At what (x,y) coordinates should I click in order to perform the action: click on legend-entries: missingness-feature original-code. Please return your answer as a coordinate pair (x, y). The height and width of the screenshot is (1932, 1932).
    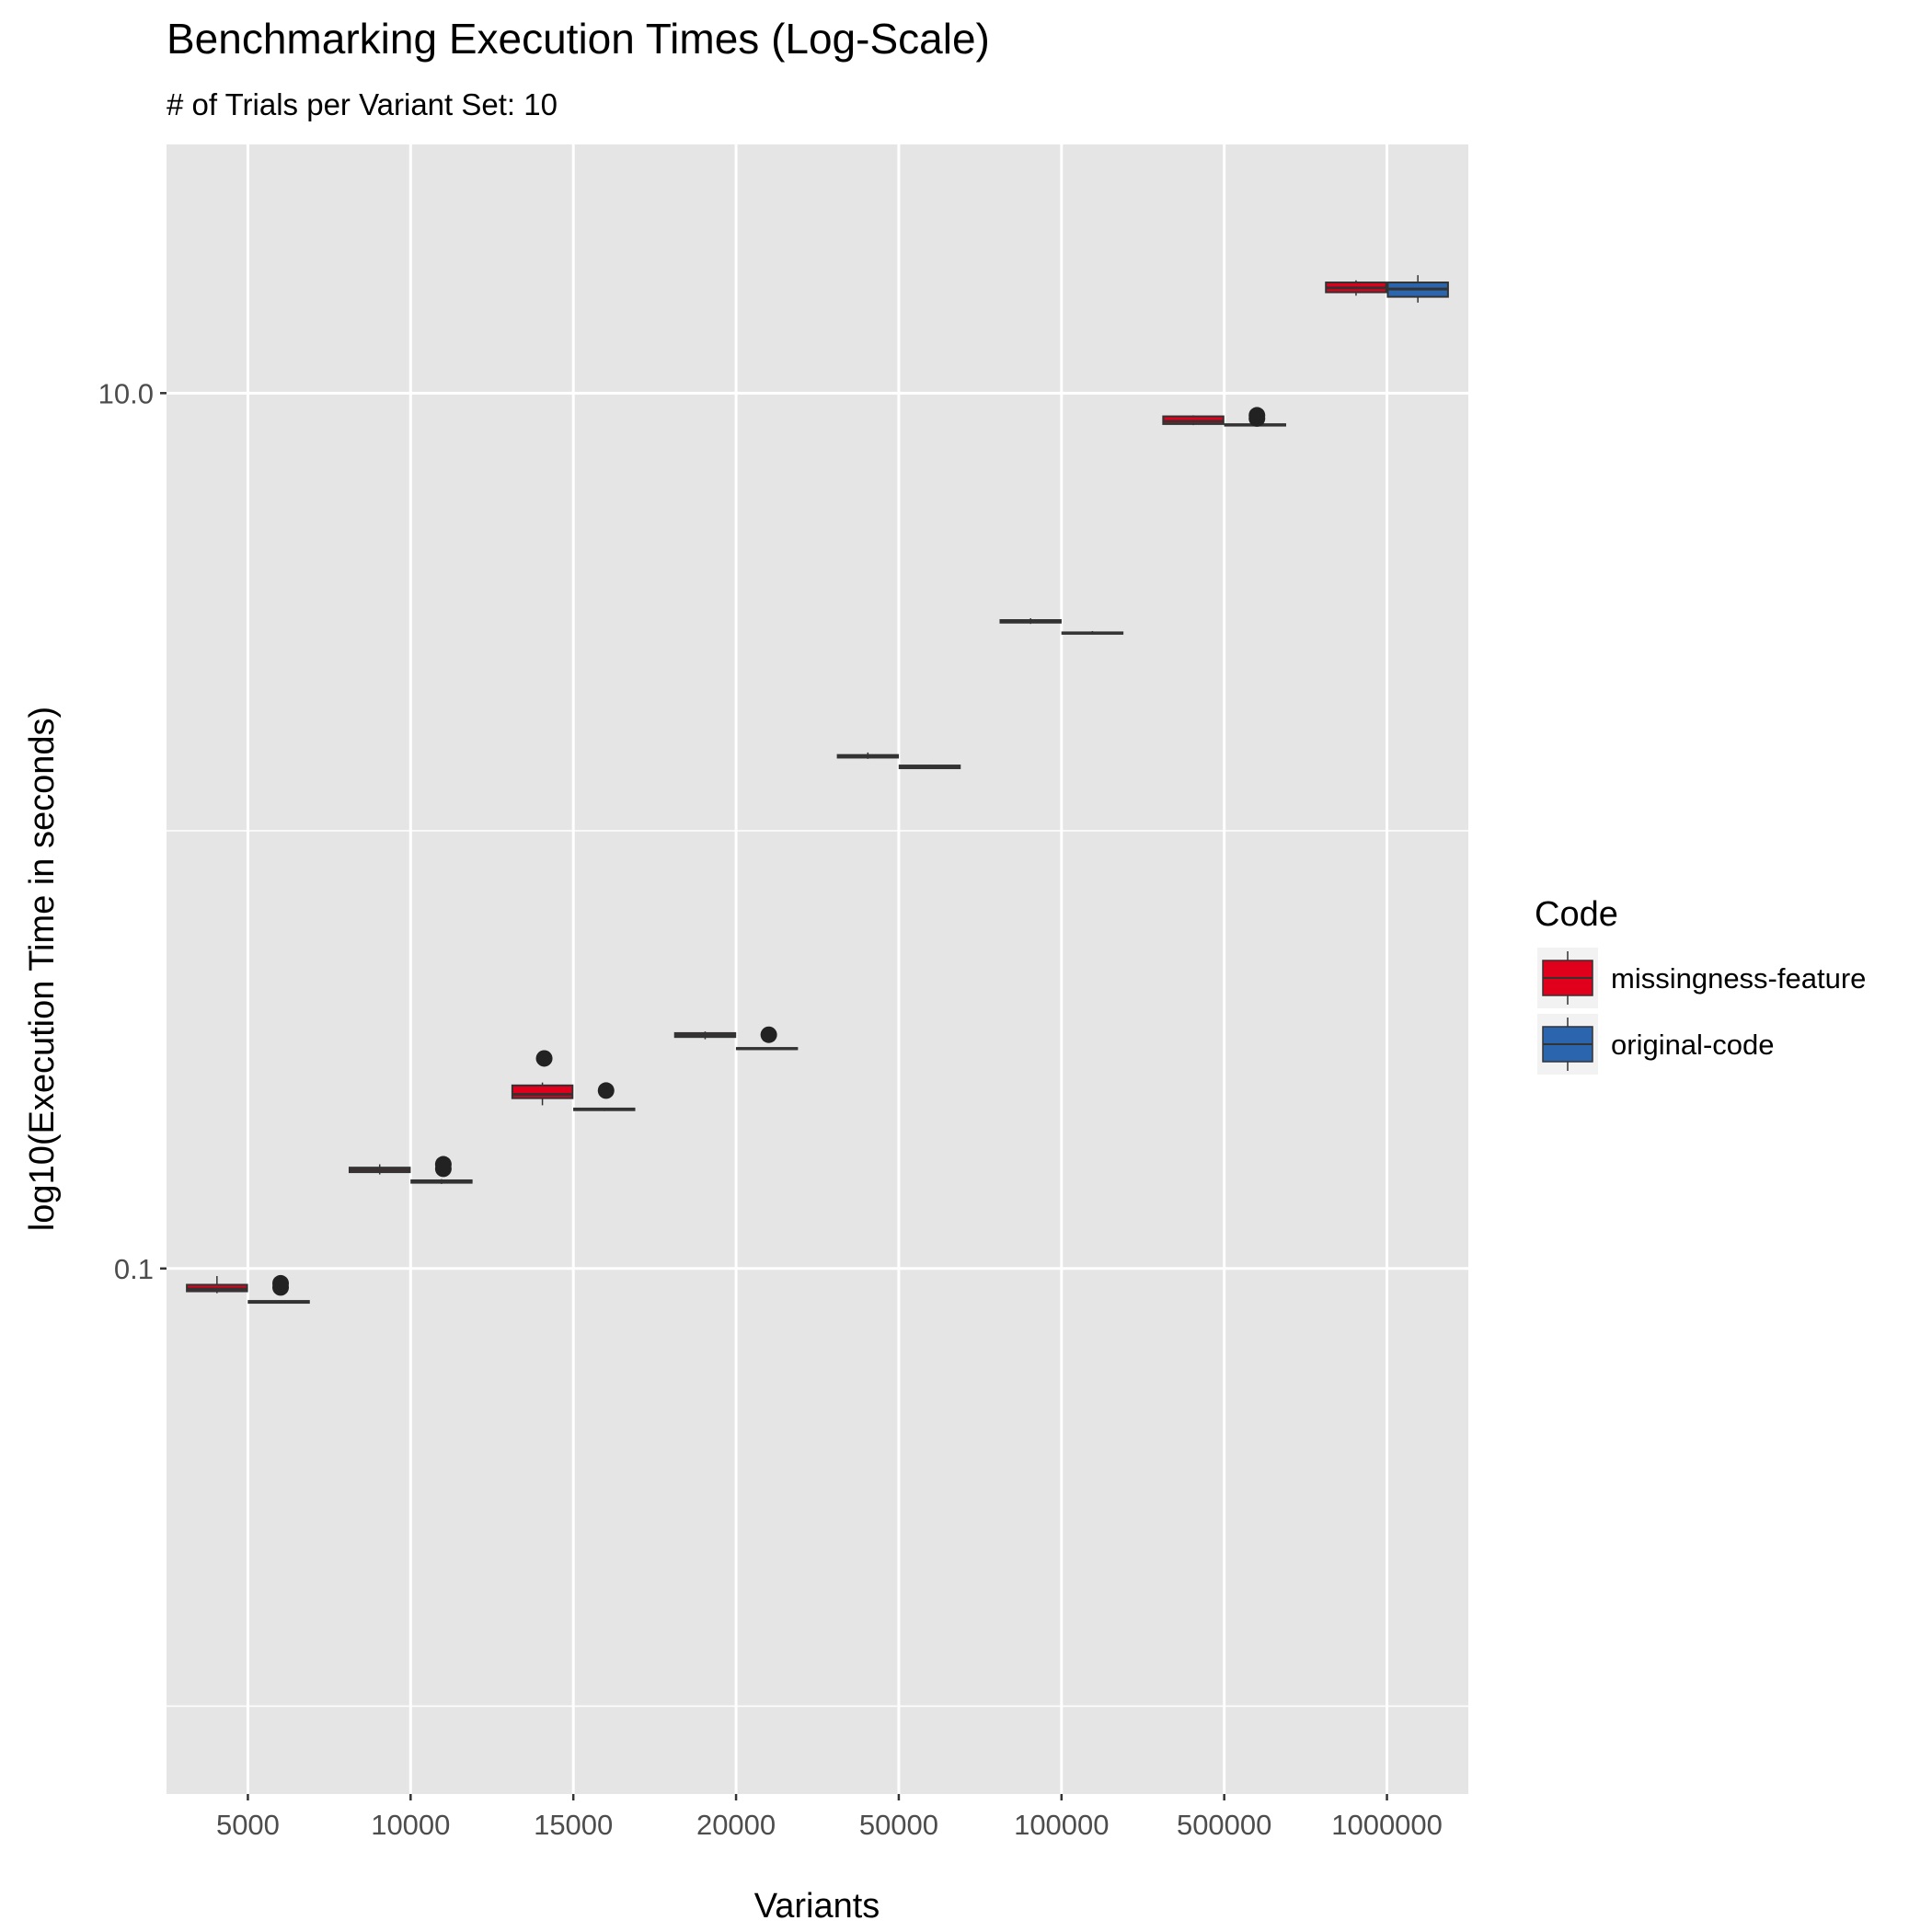
    Looking at the image, I should click on (1701, 1011).